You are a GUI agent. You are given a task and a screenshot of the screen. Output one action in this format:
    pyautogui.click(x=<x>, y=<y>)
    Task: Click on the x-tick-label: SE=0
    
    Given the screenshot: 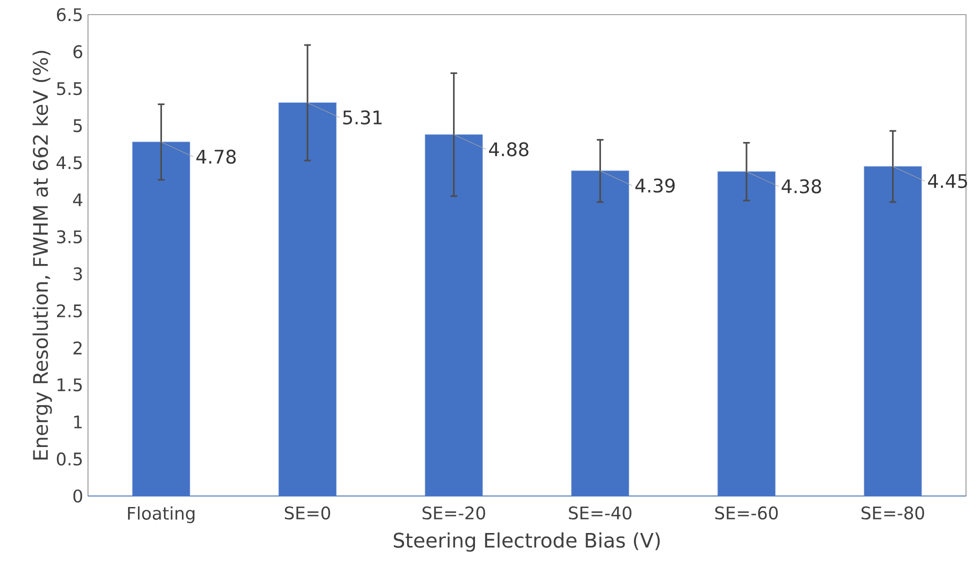 What is the action you would take?
    pyautogui.click(x=307, y=513)
    